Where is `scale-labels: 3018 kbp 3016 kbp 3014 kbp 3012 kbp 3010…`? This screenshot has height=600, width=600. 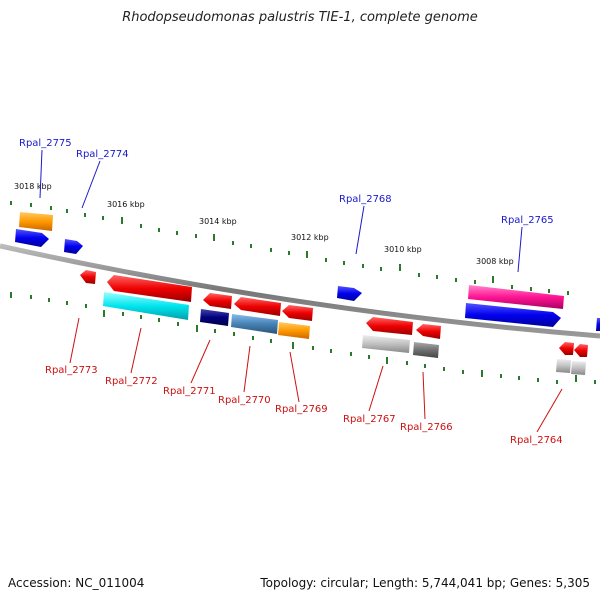 scale-labels: 3018 kbp 3016 kbp 3014 kbp 3012 kbp 3010… is located at coordinates (264, 224).